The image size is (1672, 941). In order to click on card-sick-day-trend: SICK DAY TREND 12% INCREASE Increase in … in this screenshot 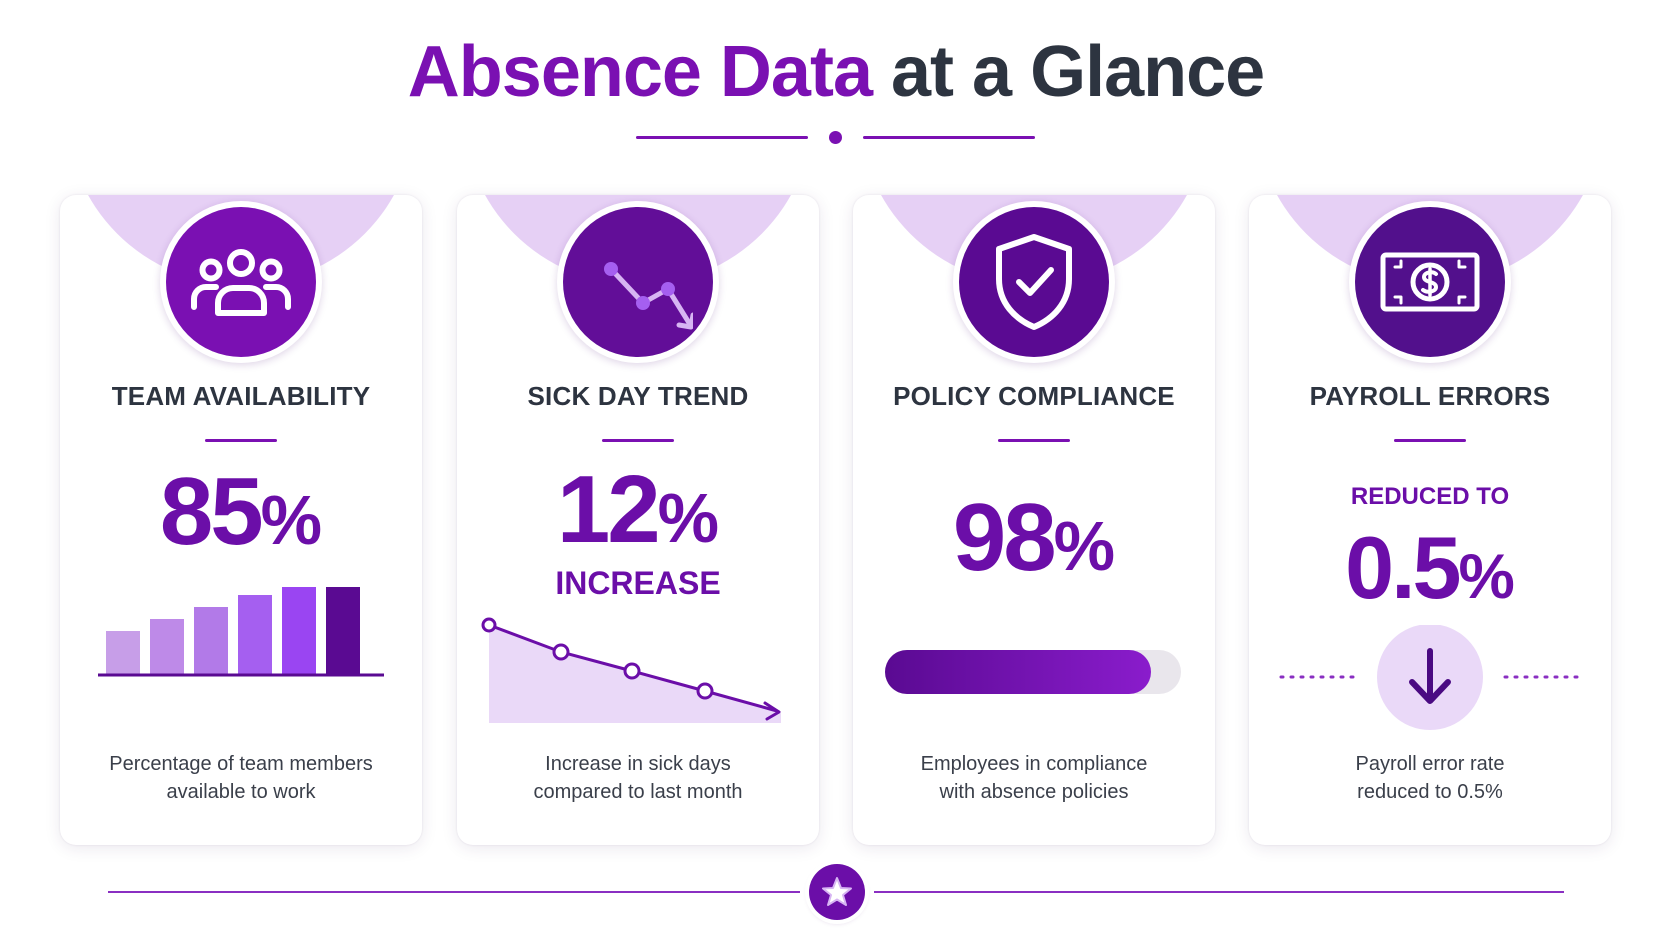, I will do `click(638, 520)`.